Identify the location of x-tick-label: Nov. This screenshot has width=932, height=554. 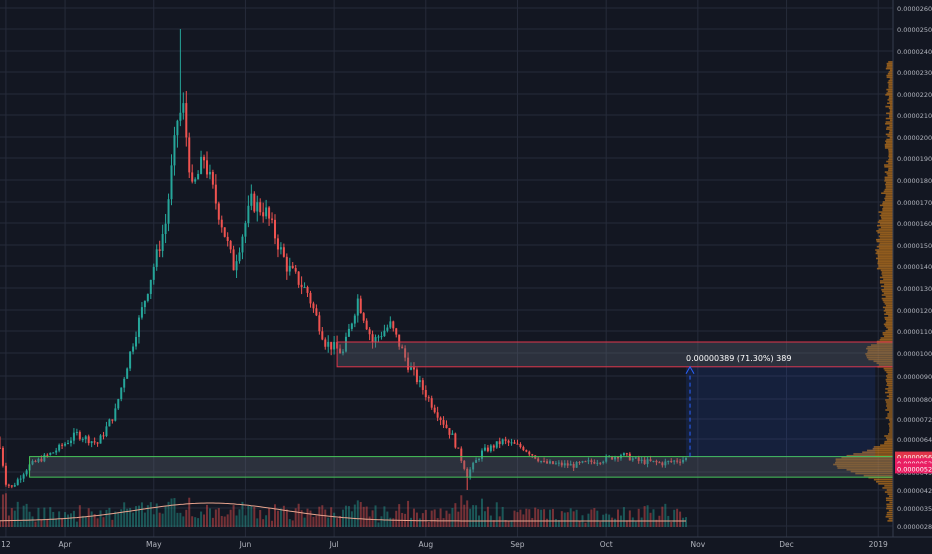
(698, 544).